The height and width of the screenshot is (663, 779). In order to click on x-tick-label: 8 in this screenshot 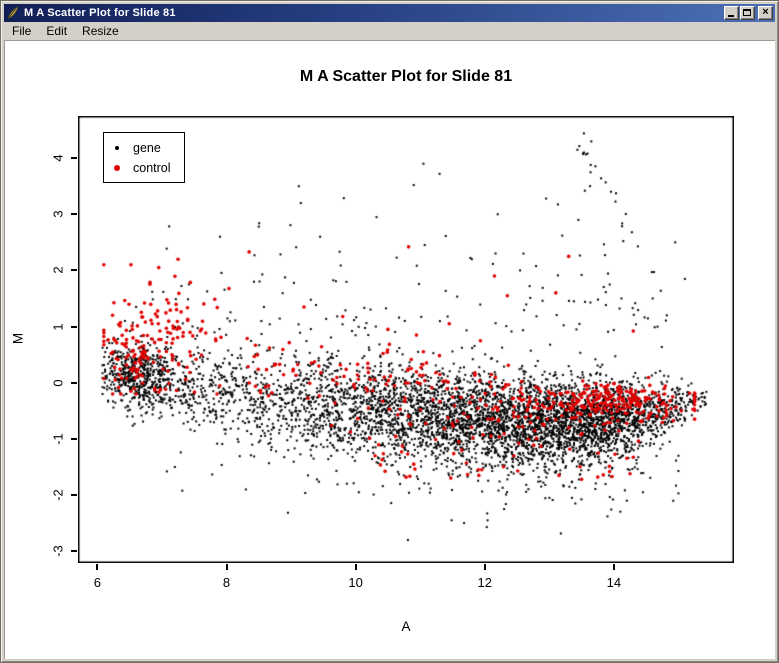, I will do `click(226, 582)`.